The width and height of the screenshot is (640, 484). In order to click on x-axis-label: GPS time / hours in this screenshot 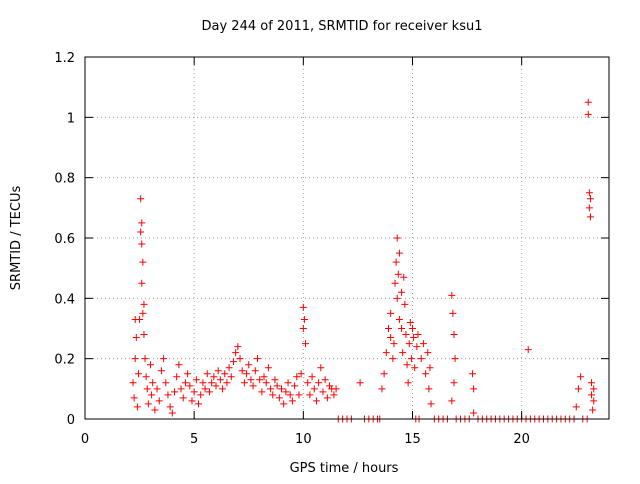, I will do `click(344, 468)`.